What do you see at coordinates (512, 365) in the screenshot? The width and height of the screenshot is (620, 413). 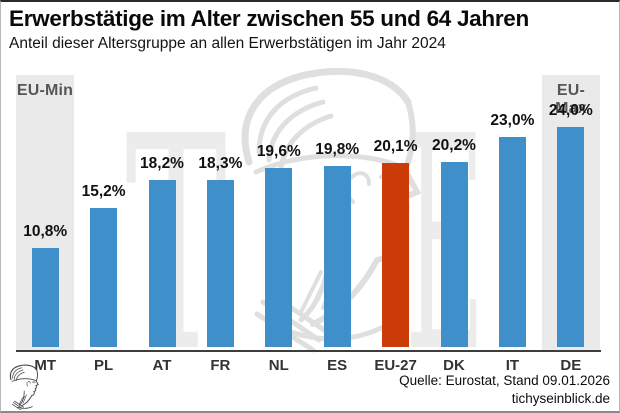 I see `category-label-IT: IT` at bounding box center [512, 365].